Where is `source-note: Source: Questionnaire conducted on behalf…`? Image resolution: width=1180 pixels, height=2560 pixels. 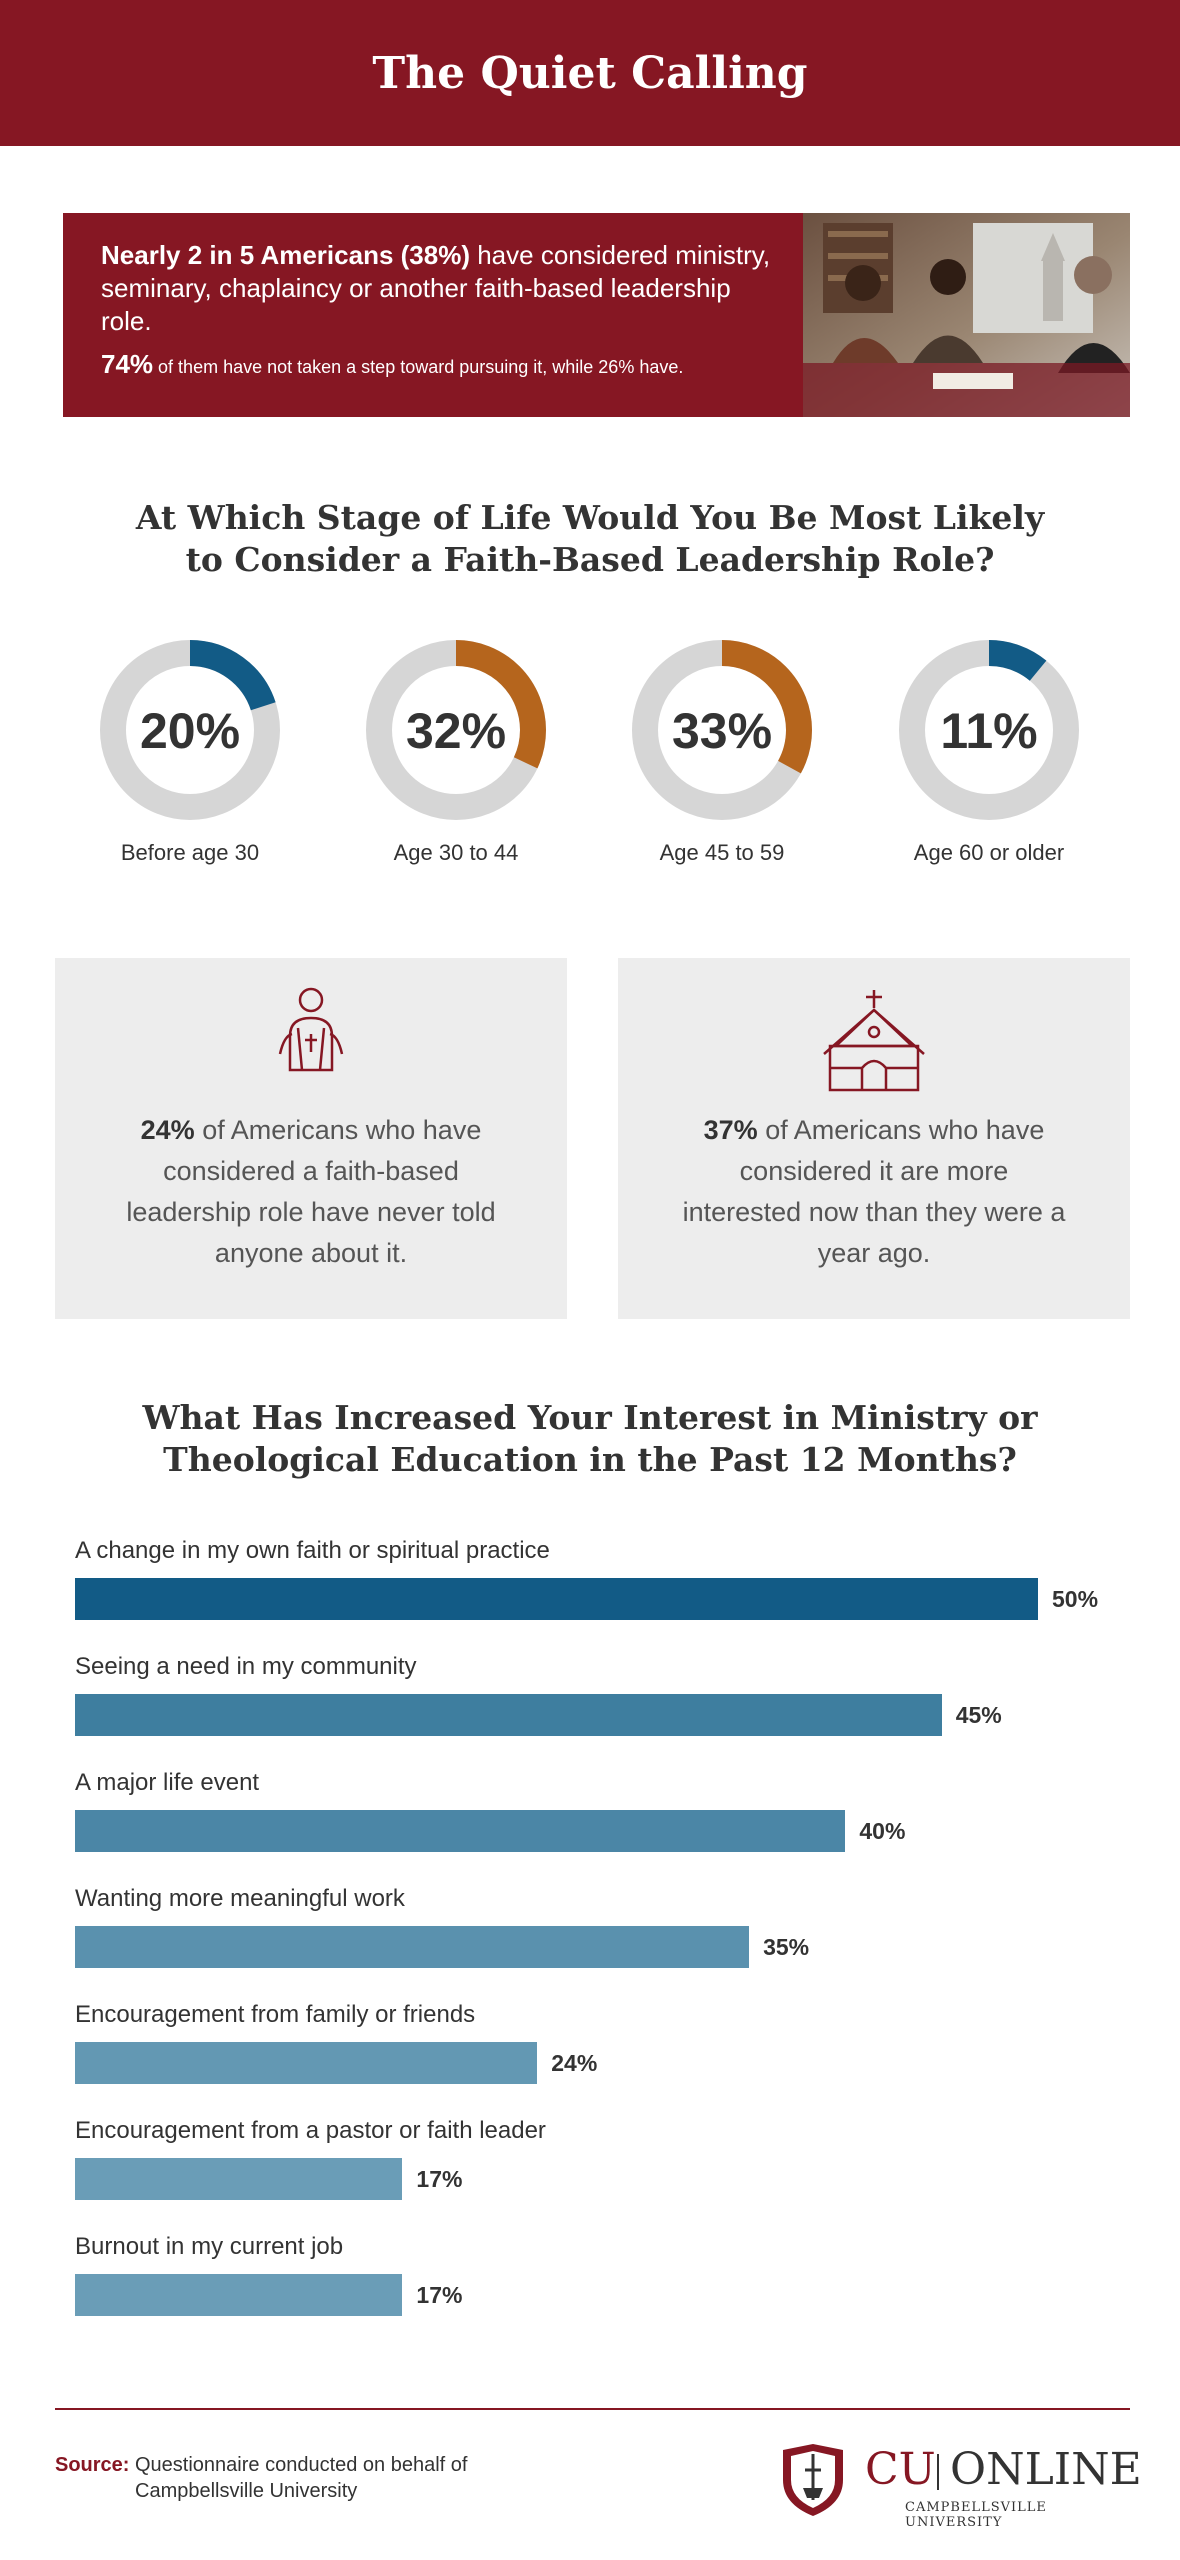
source-note: Source: Questionnaire conducted on behalf… is located at coordinates (261, 2478).